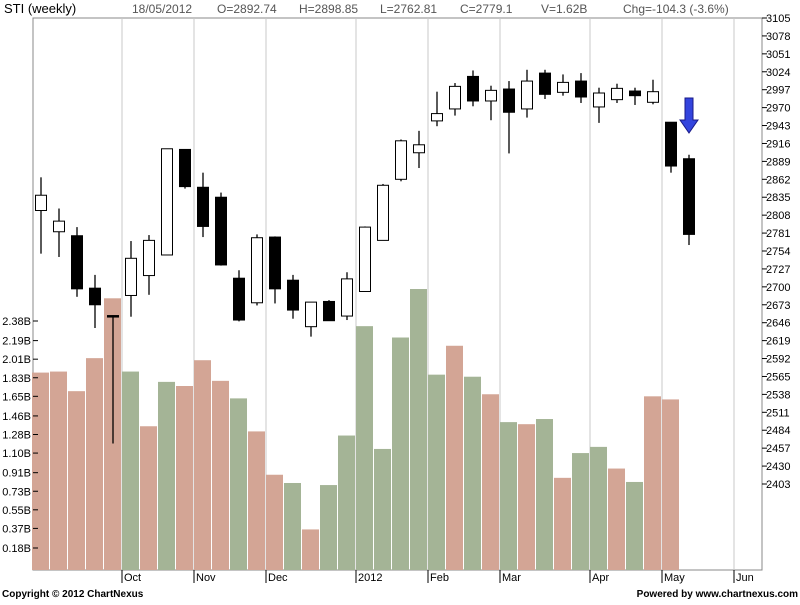 The image size is (800, 605). What do you see at coordinates (486, 9) in the screenshot?
I see `header-close: C=2779.1` at bounding box center [486, 9].